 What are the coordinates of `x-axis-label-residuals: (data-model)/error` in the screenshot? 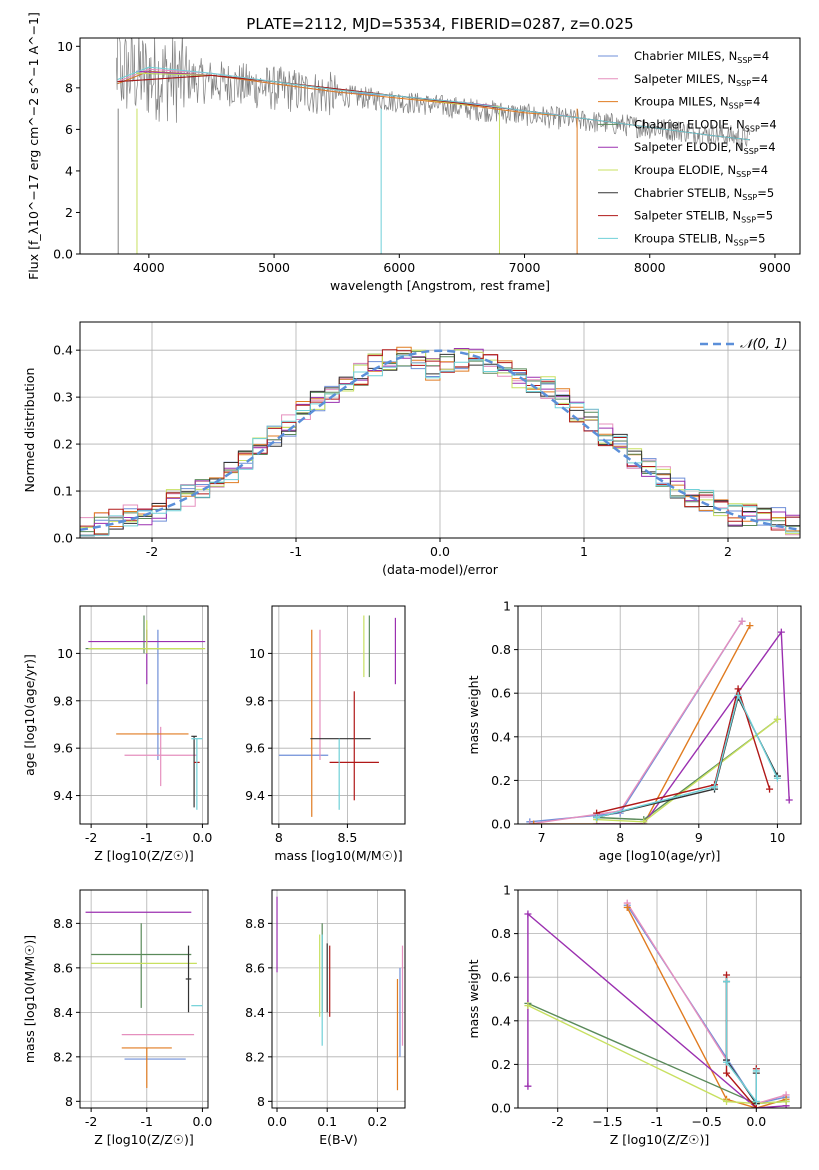 It's located at (440, 569).